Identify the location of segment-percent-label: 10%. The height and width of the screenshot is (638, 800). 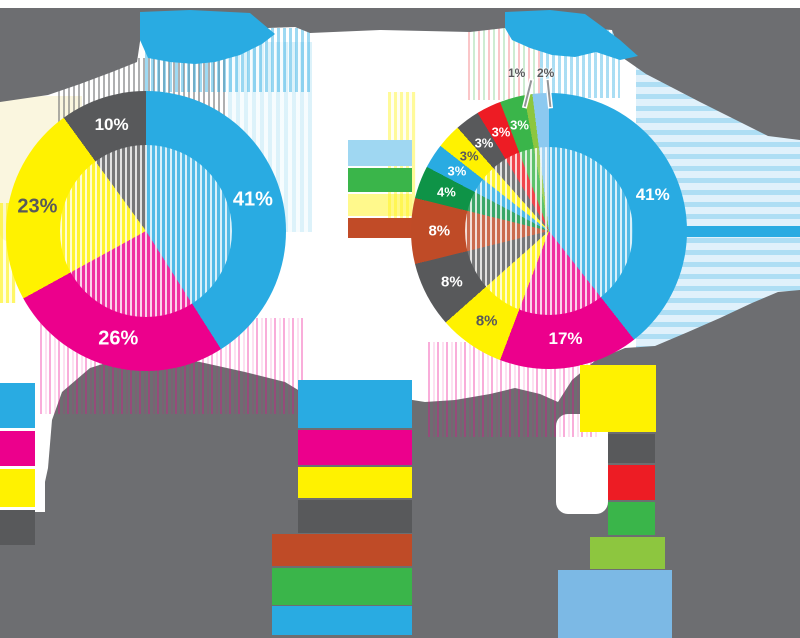
(111, 125).